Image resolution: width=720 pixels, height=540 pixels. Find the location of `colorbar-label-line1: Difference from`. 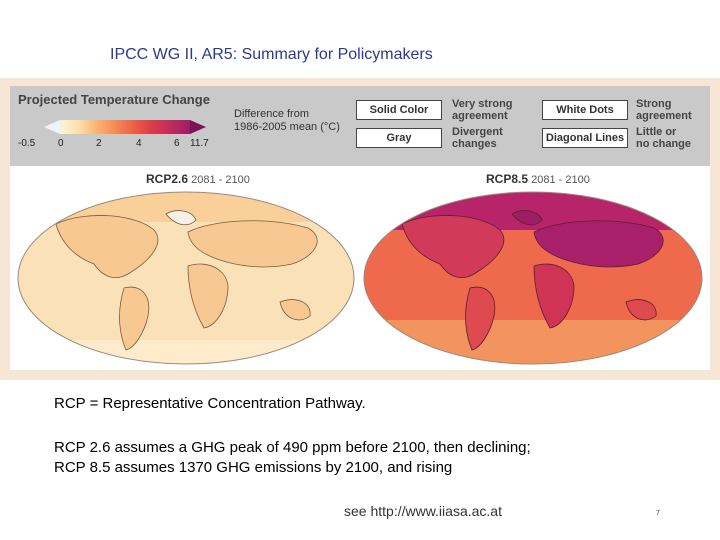

colorbar-label-line1: Difference from is located at coordinates (271, 114).